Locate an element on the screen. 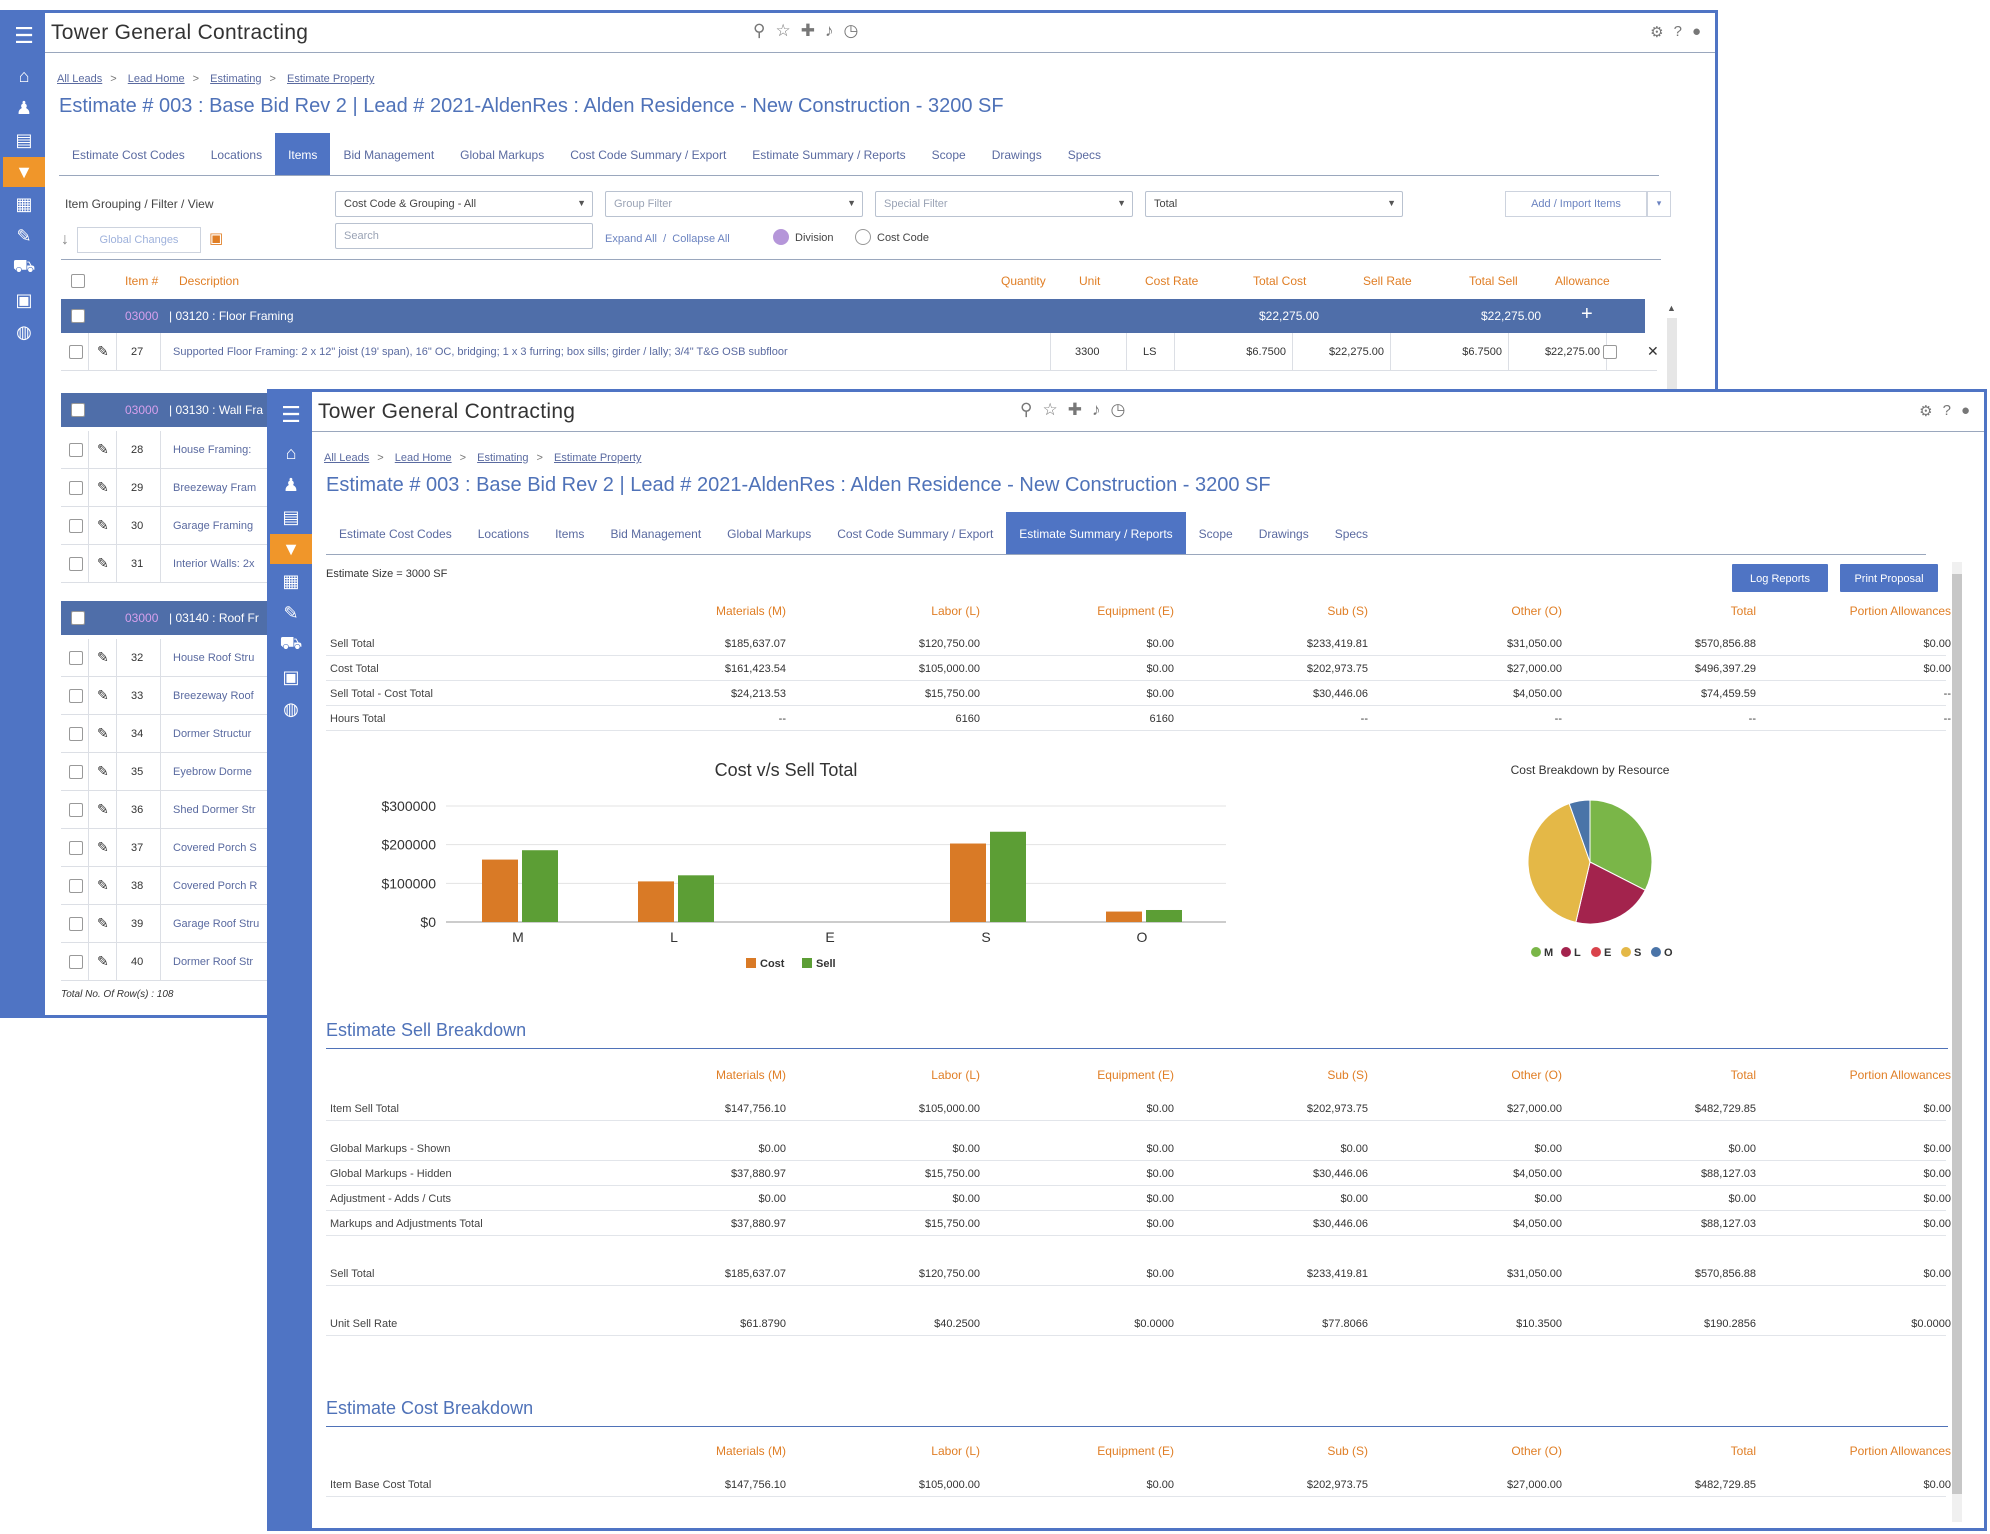 The image size is (1990, 1534). table-row: ✎ 32 House Roof Stru is located at coordinates (171, 658).